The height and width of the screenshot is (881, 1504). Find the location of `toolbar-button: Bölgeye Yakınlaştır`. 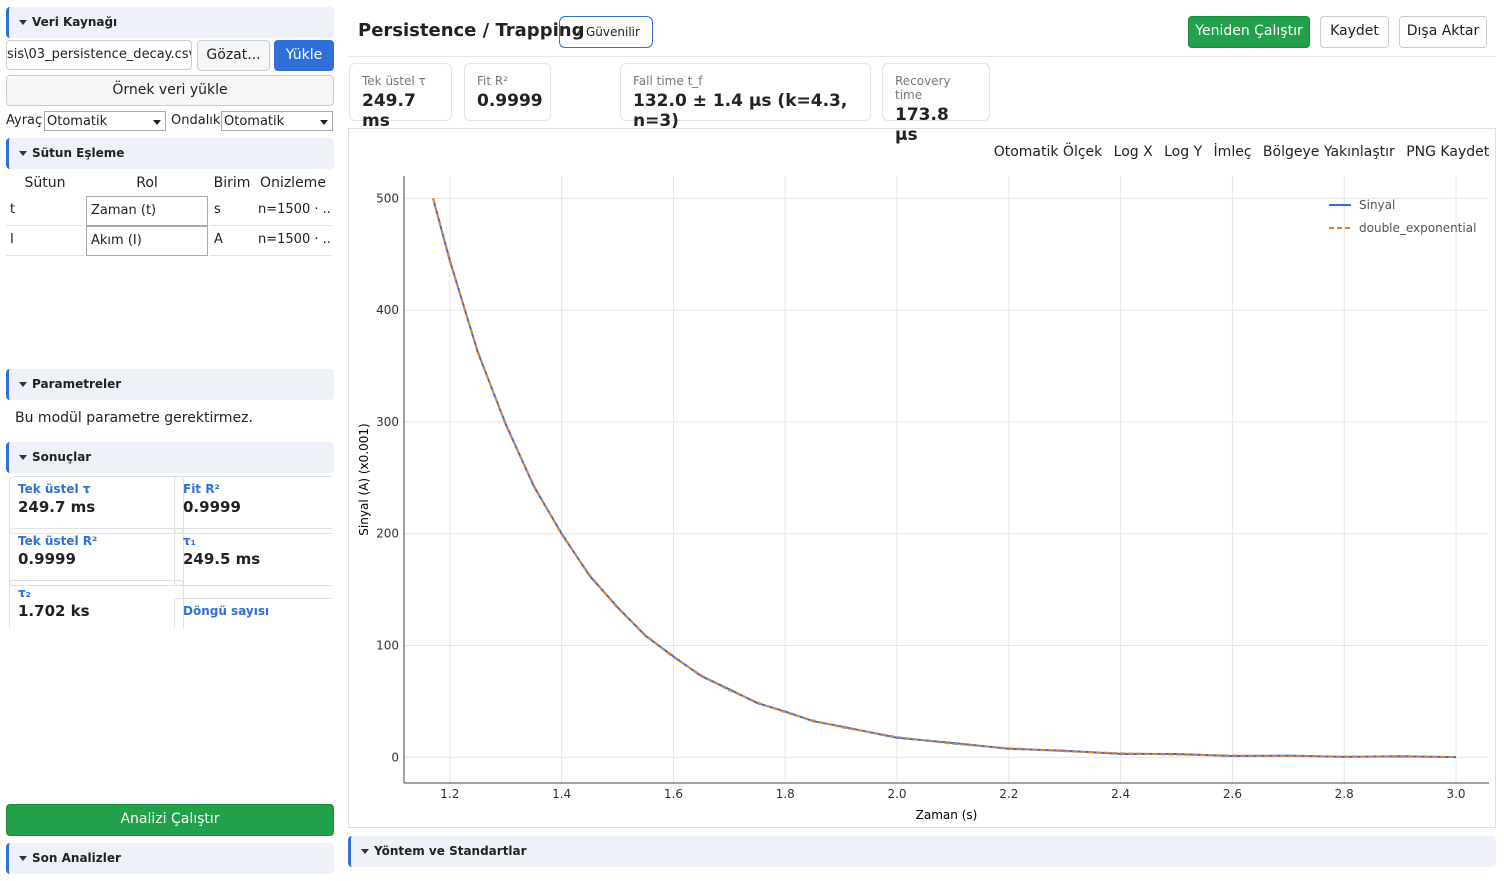

toolbar-button: Bölgeye Yakınlaştır is located at coordinates (1328, 151).